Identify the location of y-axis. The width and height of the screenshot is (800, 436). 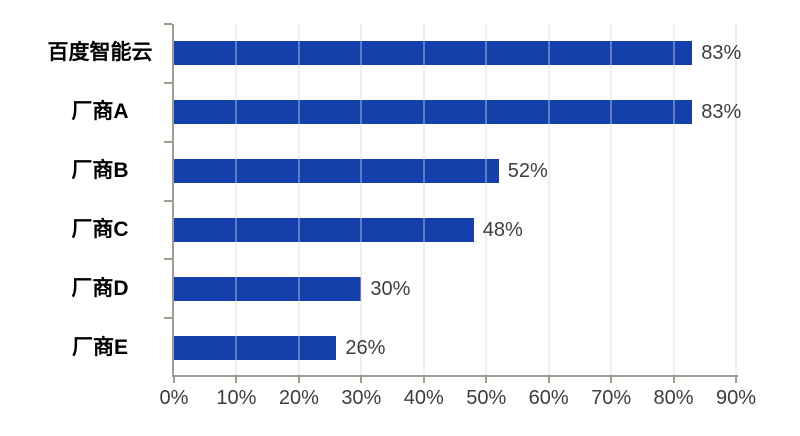
(173, 200).